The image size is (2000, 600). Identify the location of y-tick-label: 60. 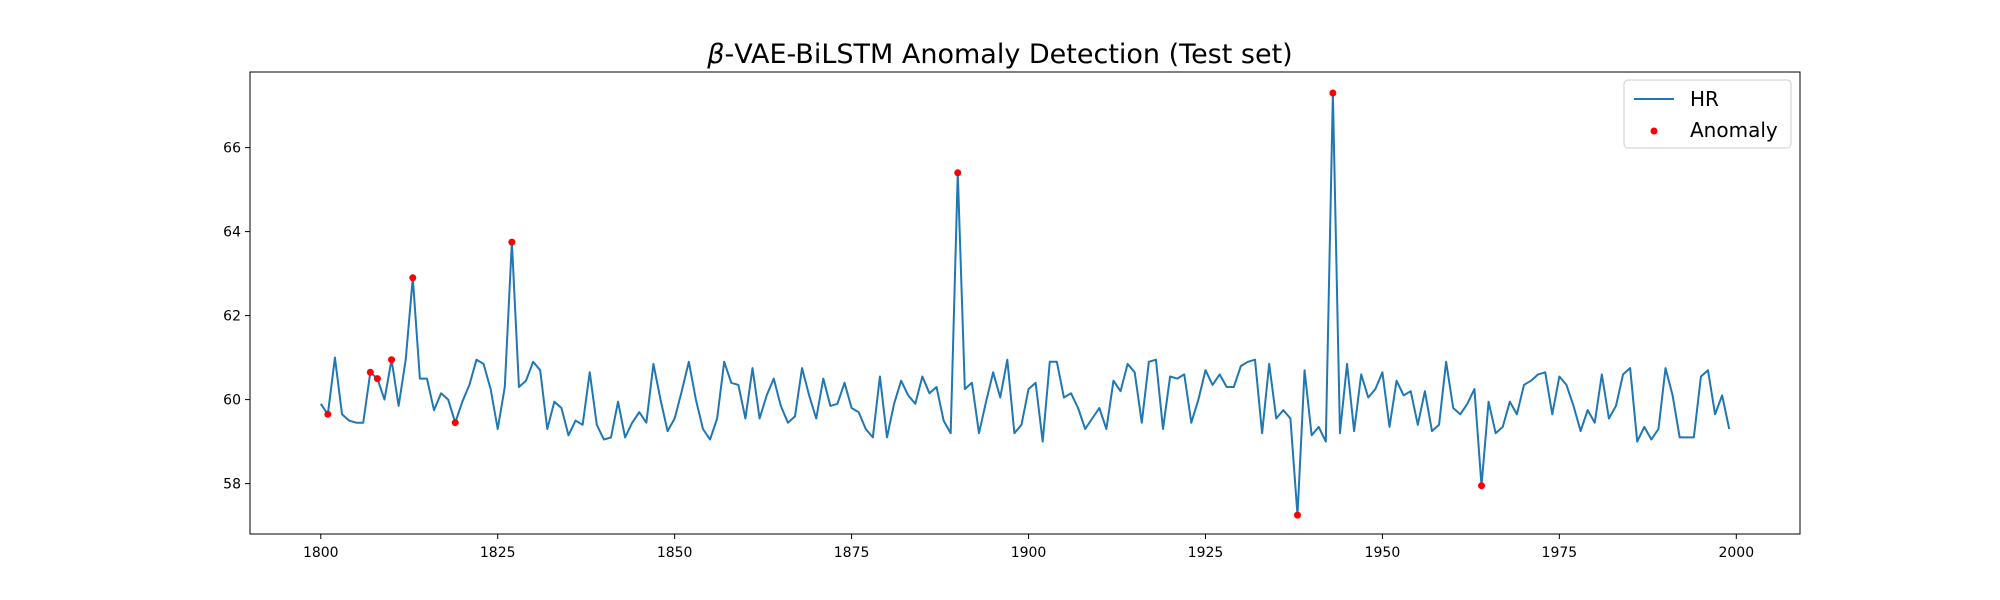
(232, 401).